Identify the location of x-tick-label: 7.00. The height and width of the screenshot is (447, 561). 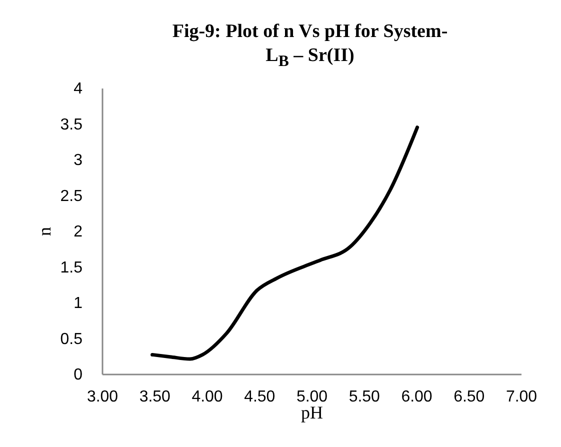
(522, 397).